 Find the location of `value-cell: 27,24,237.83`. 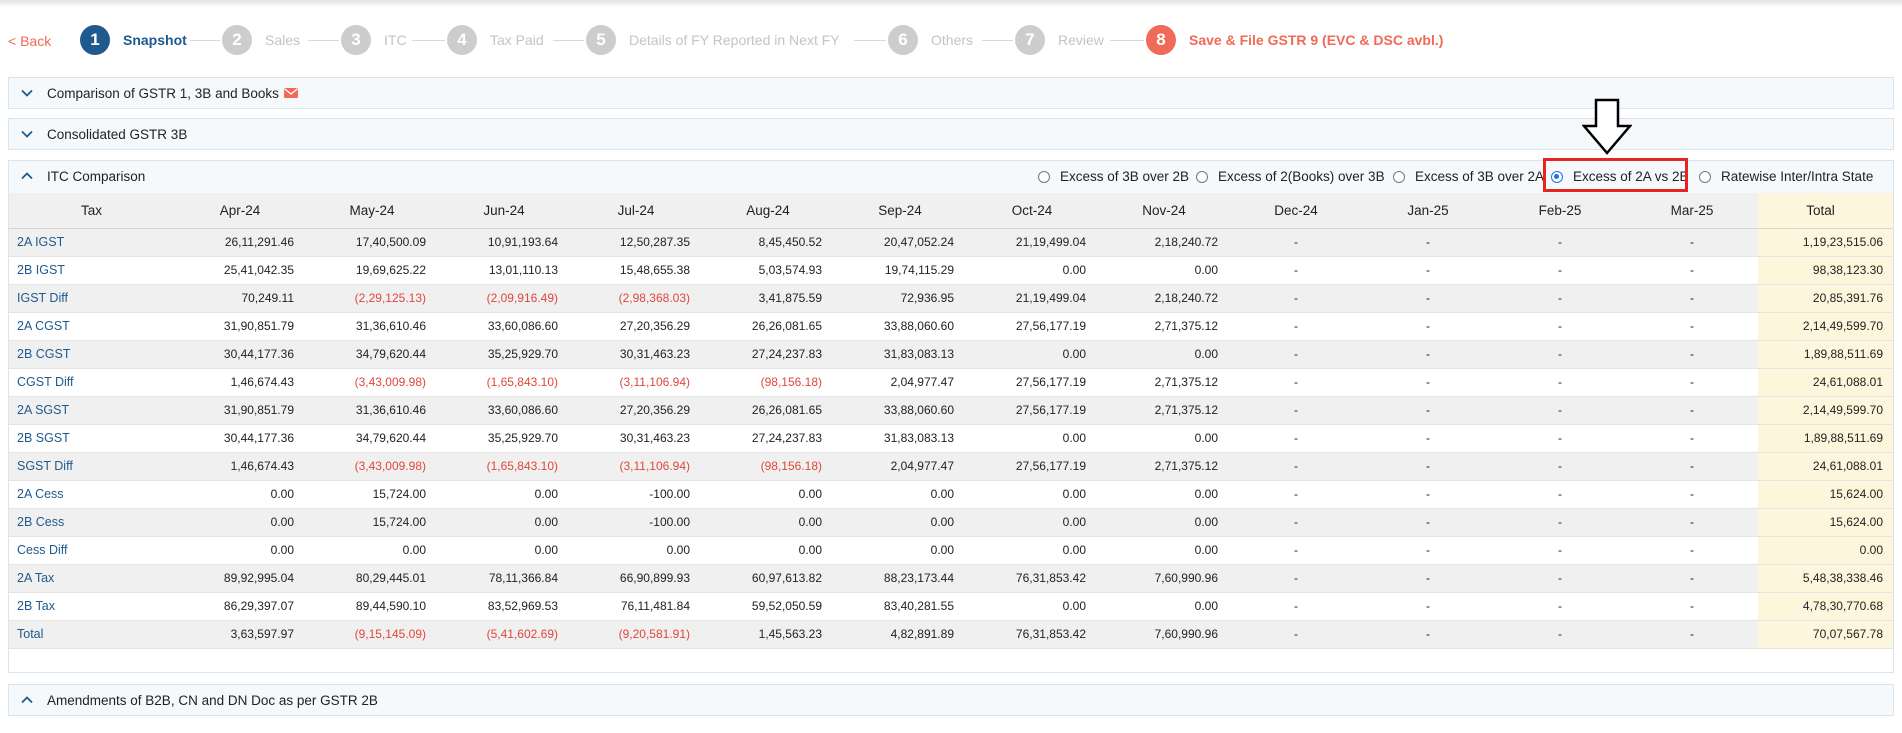

value-cell: 27,24,237.83 is located at coordinates (768, 354).